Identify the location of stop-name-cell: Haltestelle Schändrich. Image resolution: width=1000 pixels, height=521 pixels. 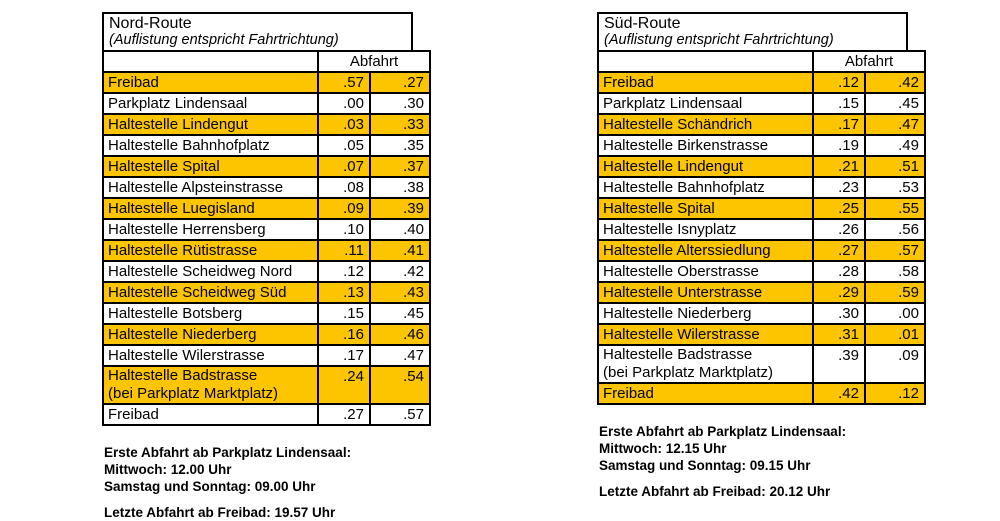
(705, 124).